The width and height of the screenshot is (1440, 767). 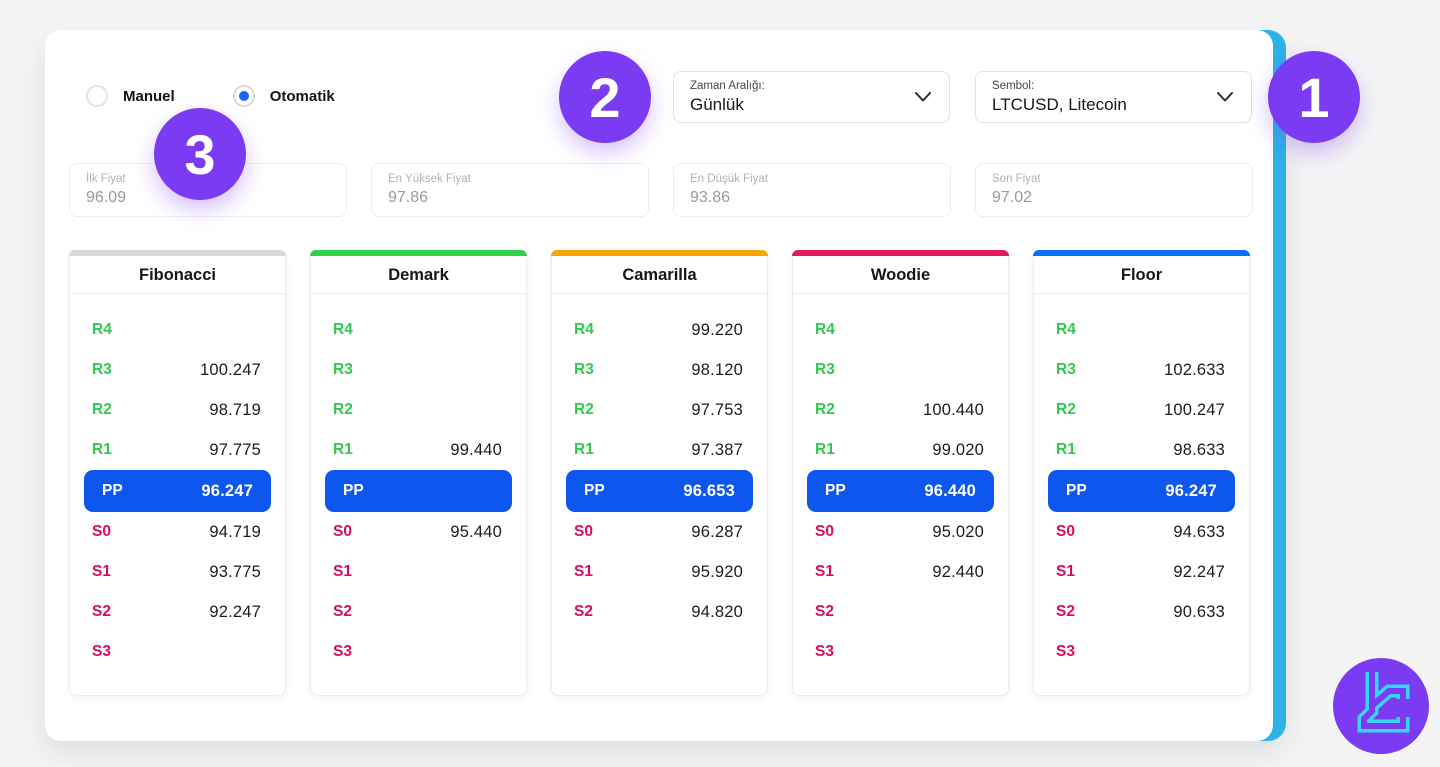 What do you see at coordinates (1013, 86) in the screenshot?
I see `symbol-select-label: Sembol:` at bounding box center [1013, 86].